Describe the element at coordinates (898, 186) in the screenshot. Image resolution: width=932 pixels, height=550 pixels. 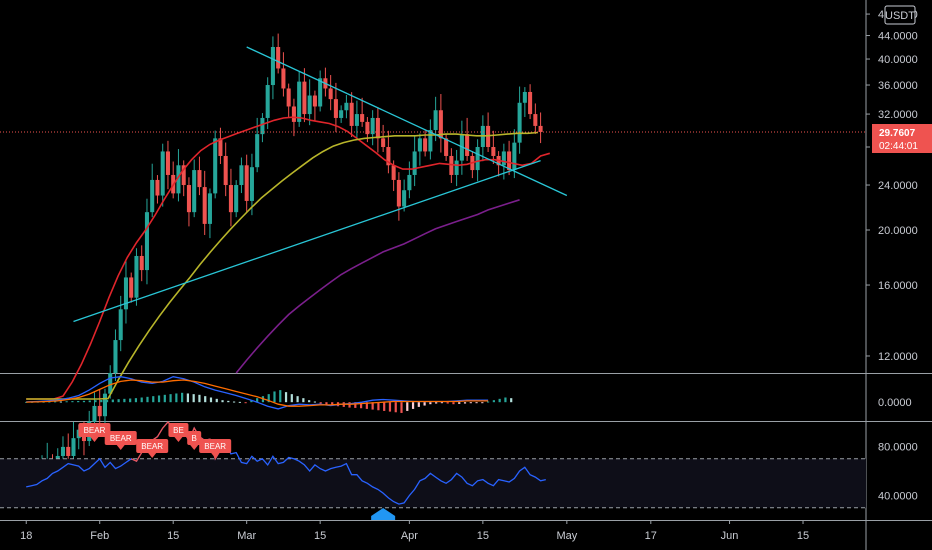
I see `price-tick-label: 24.0000` at that location.